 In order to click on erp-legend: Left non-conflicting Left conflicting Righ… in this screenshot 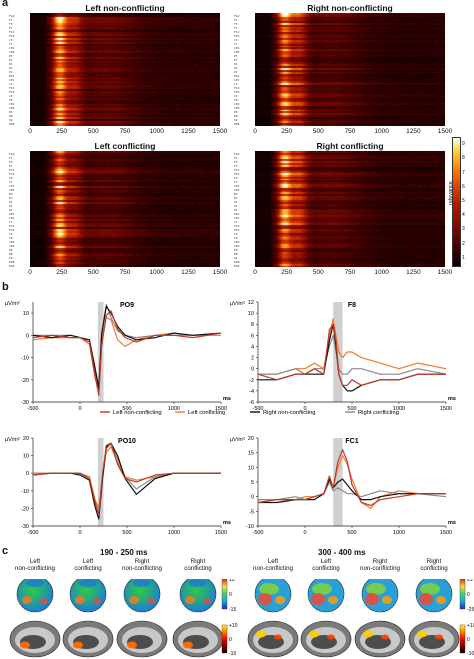, I will do `click(249, 413)`.